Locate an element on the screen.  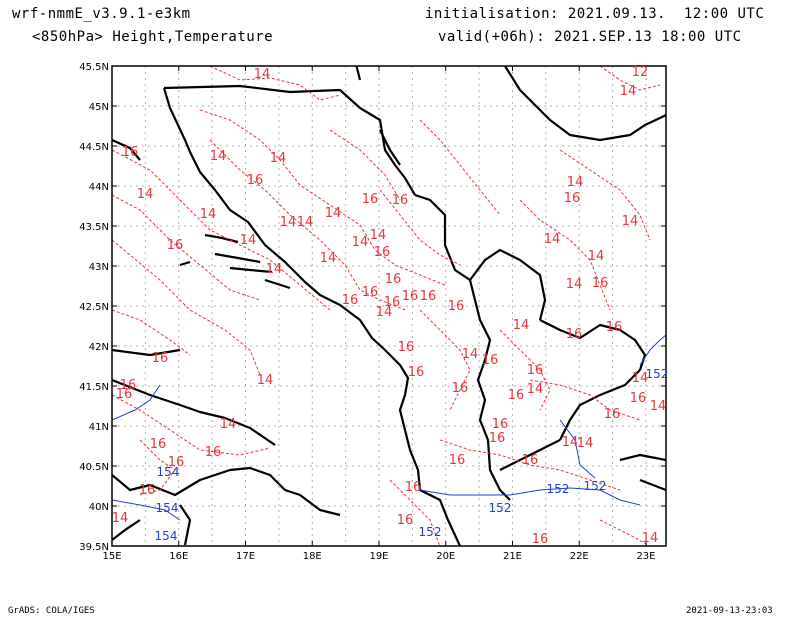
lat-tick-label: 42N is located at coordinates (99, 347).